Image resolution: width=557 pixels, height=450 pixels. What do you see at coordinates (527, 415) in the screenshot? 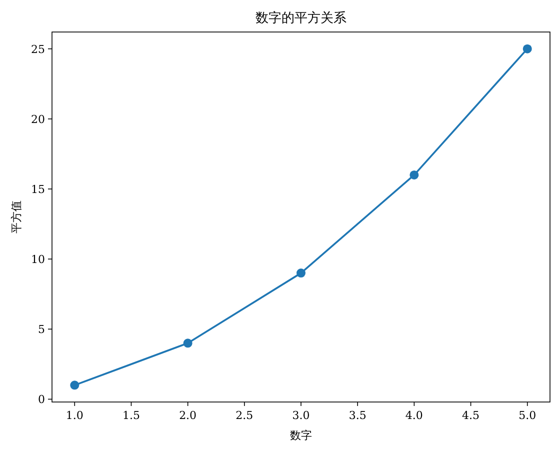
I see `x-tick-label: 5.0` at bounding box center [527, 415].